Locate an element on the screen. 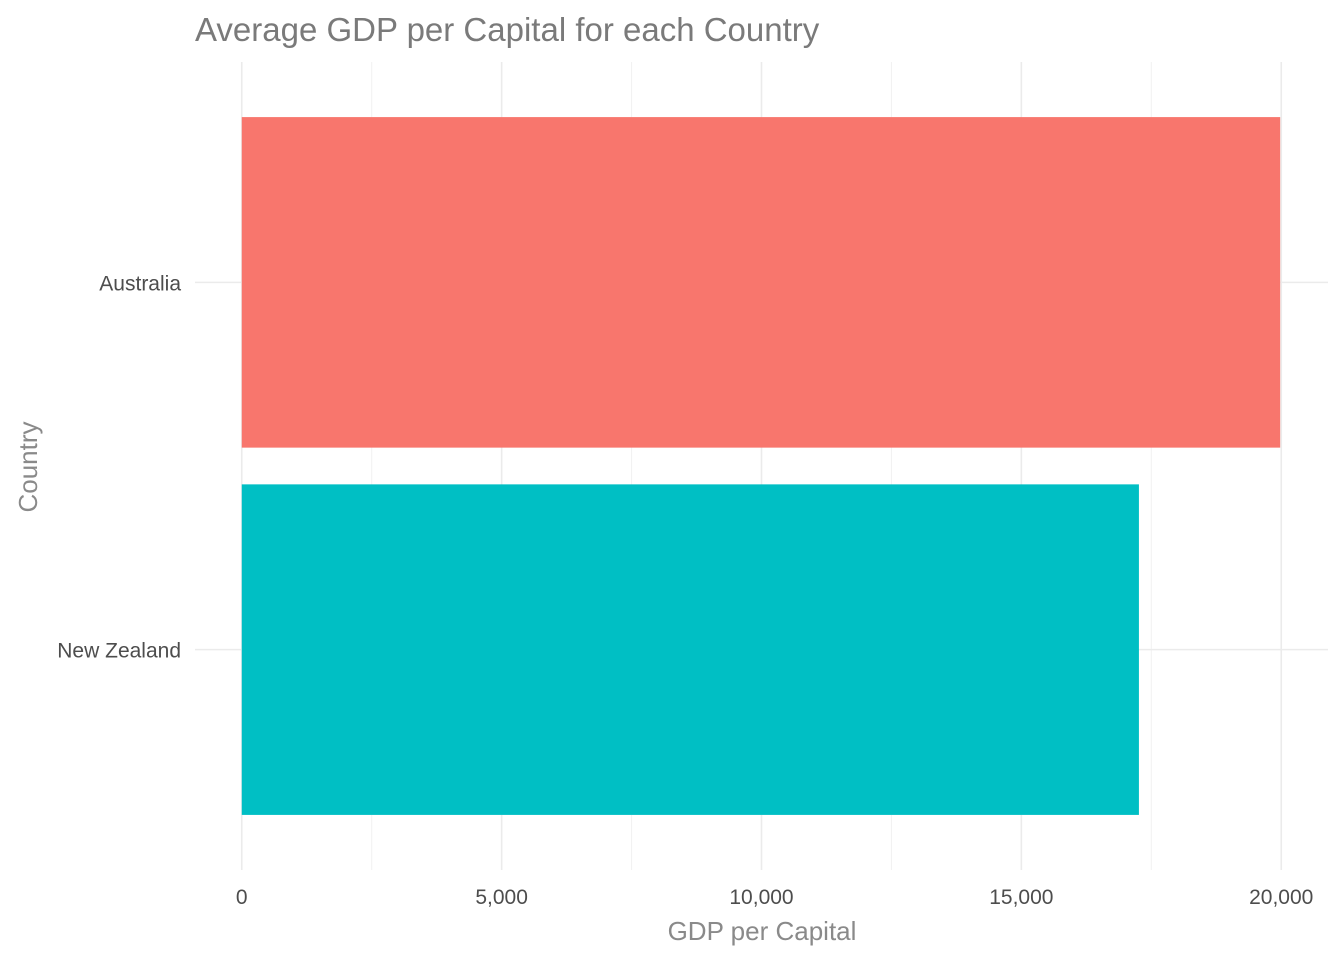 Image resolution: width=1344 pixels, height=960 pixels. x-tick-label: 0 is located at coordinates (242, 897).